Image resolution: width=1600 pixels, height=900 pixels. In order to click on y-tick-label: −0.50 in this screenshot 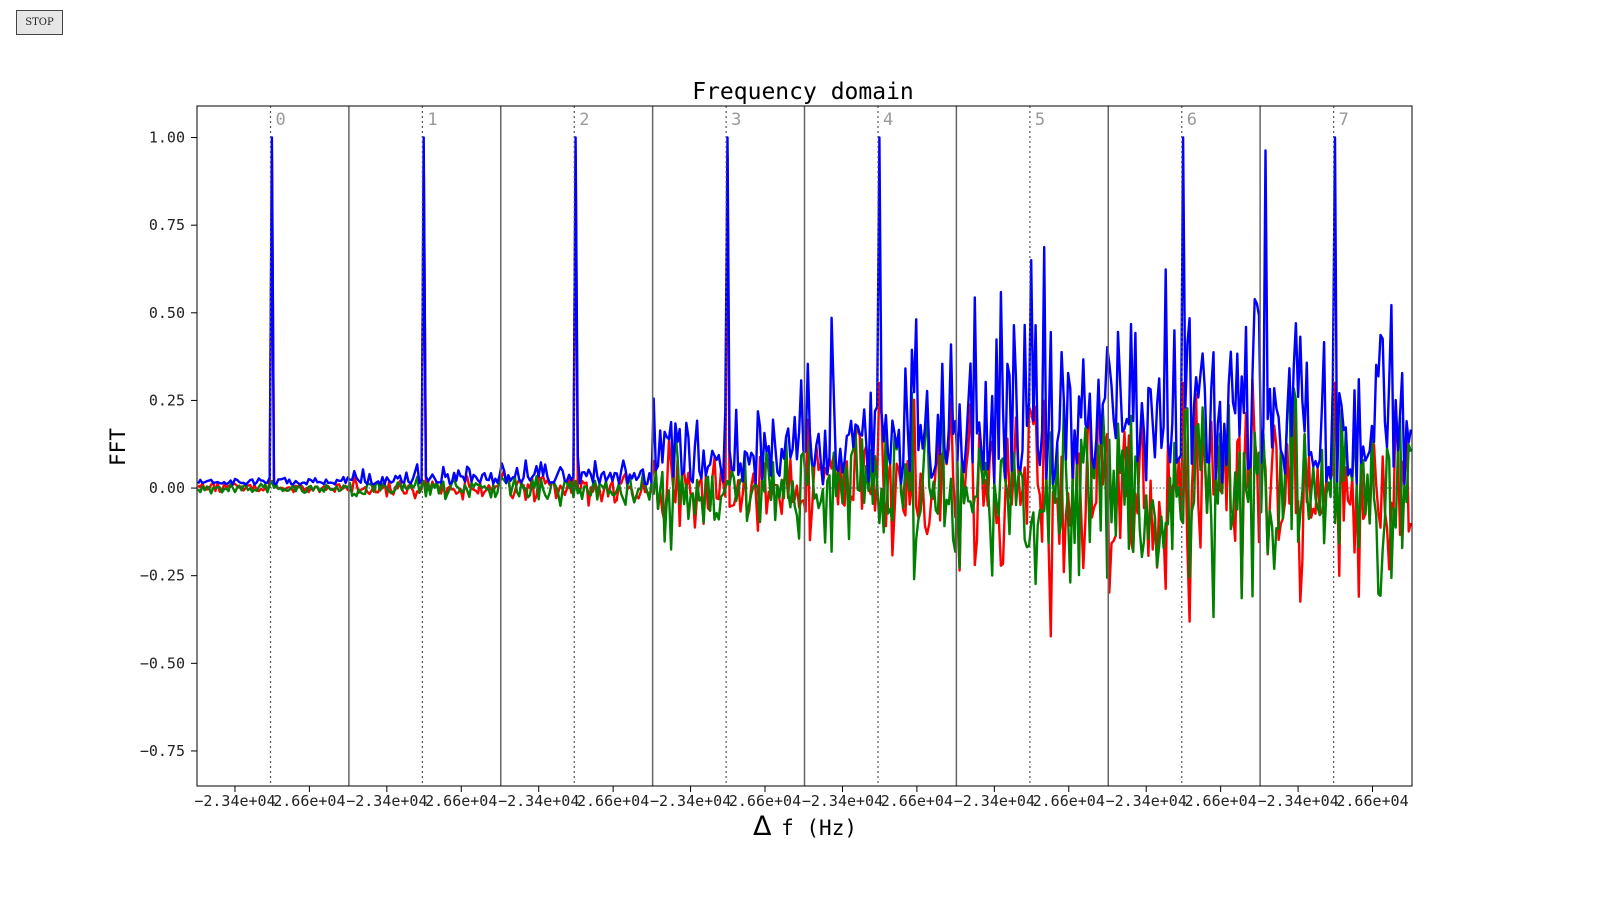, I will do `click(162, 663)`.